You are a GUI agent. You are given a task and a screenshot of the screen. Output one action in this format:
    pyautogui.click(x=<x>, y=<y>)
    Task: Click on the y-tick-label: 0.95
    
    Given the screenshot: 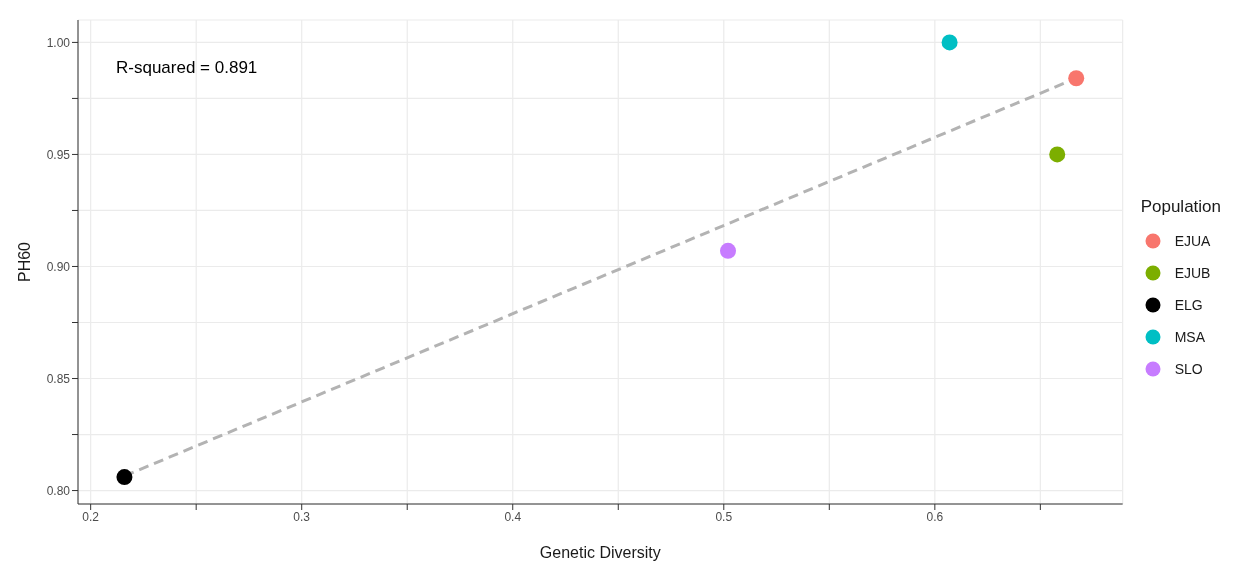 What is the action you would take?
    pyautogui.click(x=58, y=154)
    